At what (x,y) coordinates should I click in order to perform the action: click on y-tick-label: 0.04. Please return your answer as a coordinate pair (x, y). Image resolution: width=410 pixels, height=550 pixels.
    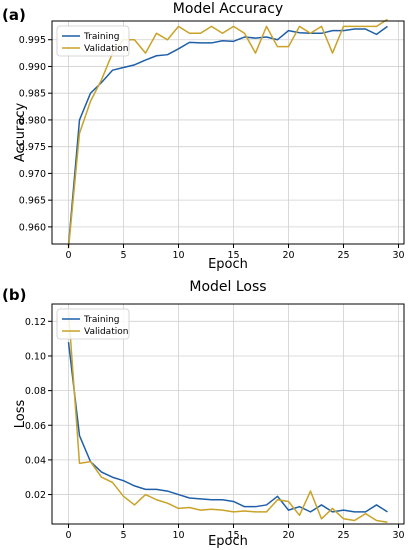
    Looking at the image, I should click on (35, 460).